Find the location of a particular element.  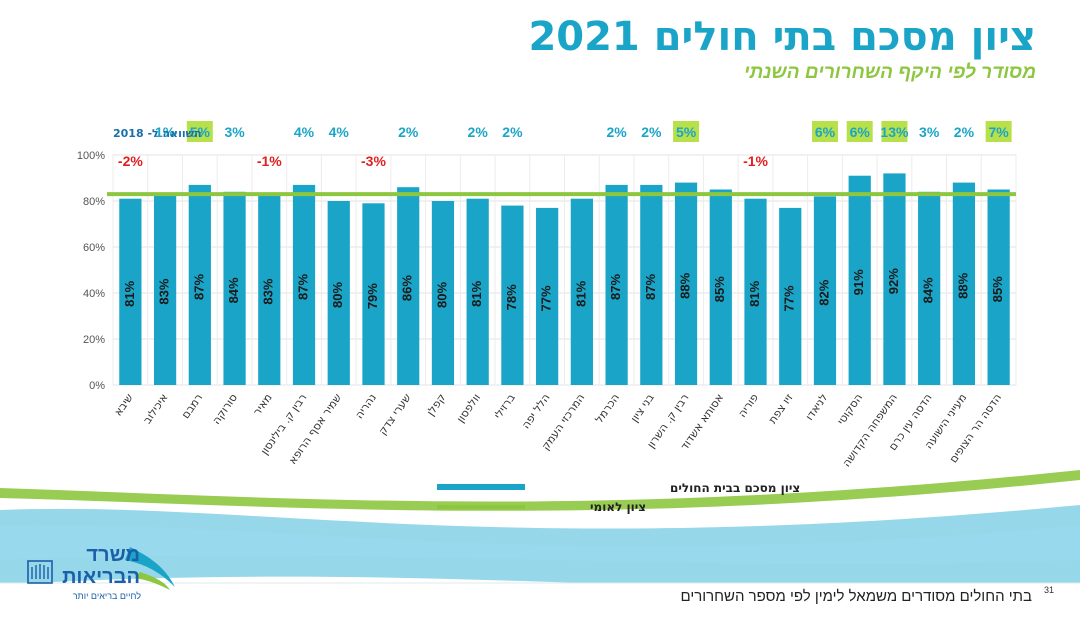

logo-text-line1: משרד is located at coordinates (113, 555).